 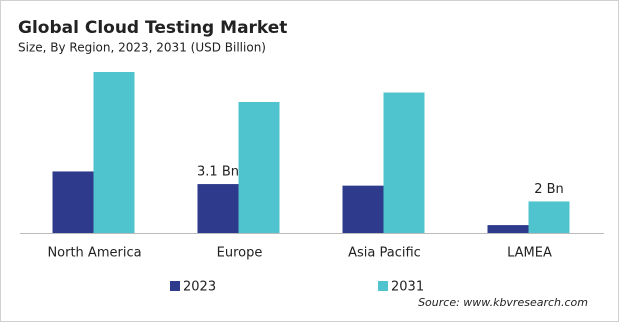 I want to click on x-tick-label: North America, so click(x=94, y=253).